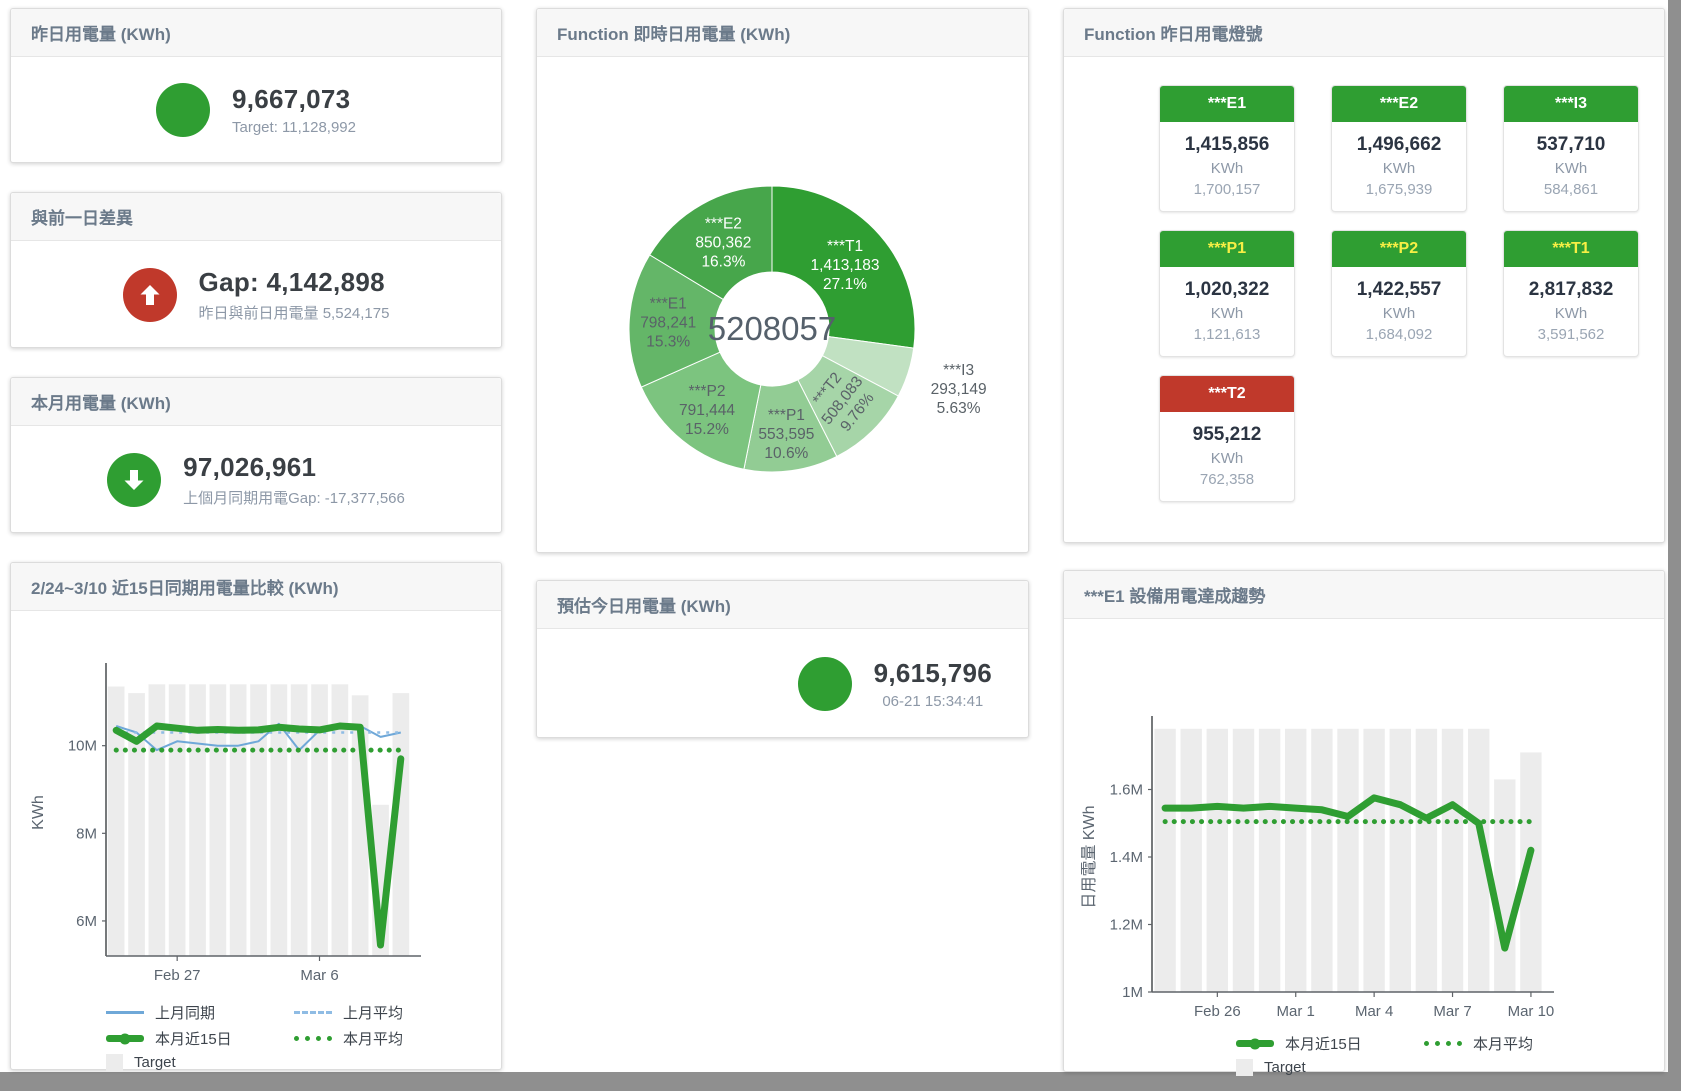 This screenshot has width=1681, height=1091. I want to click on donut-slice-t1, so click(843, 267).